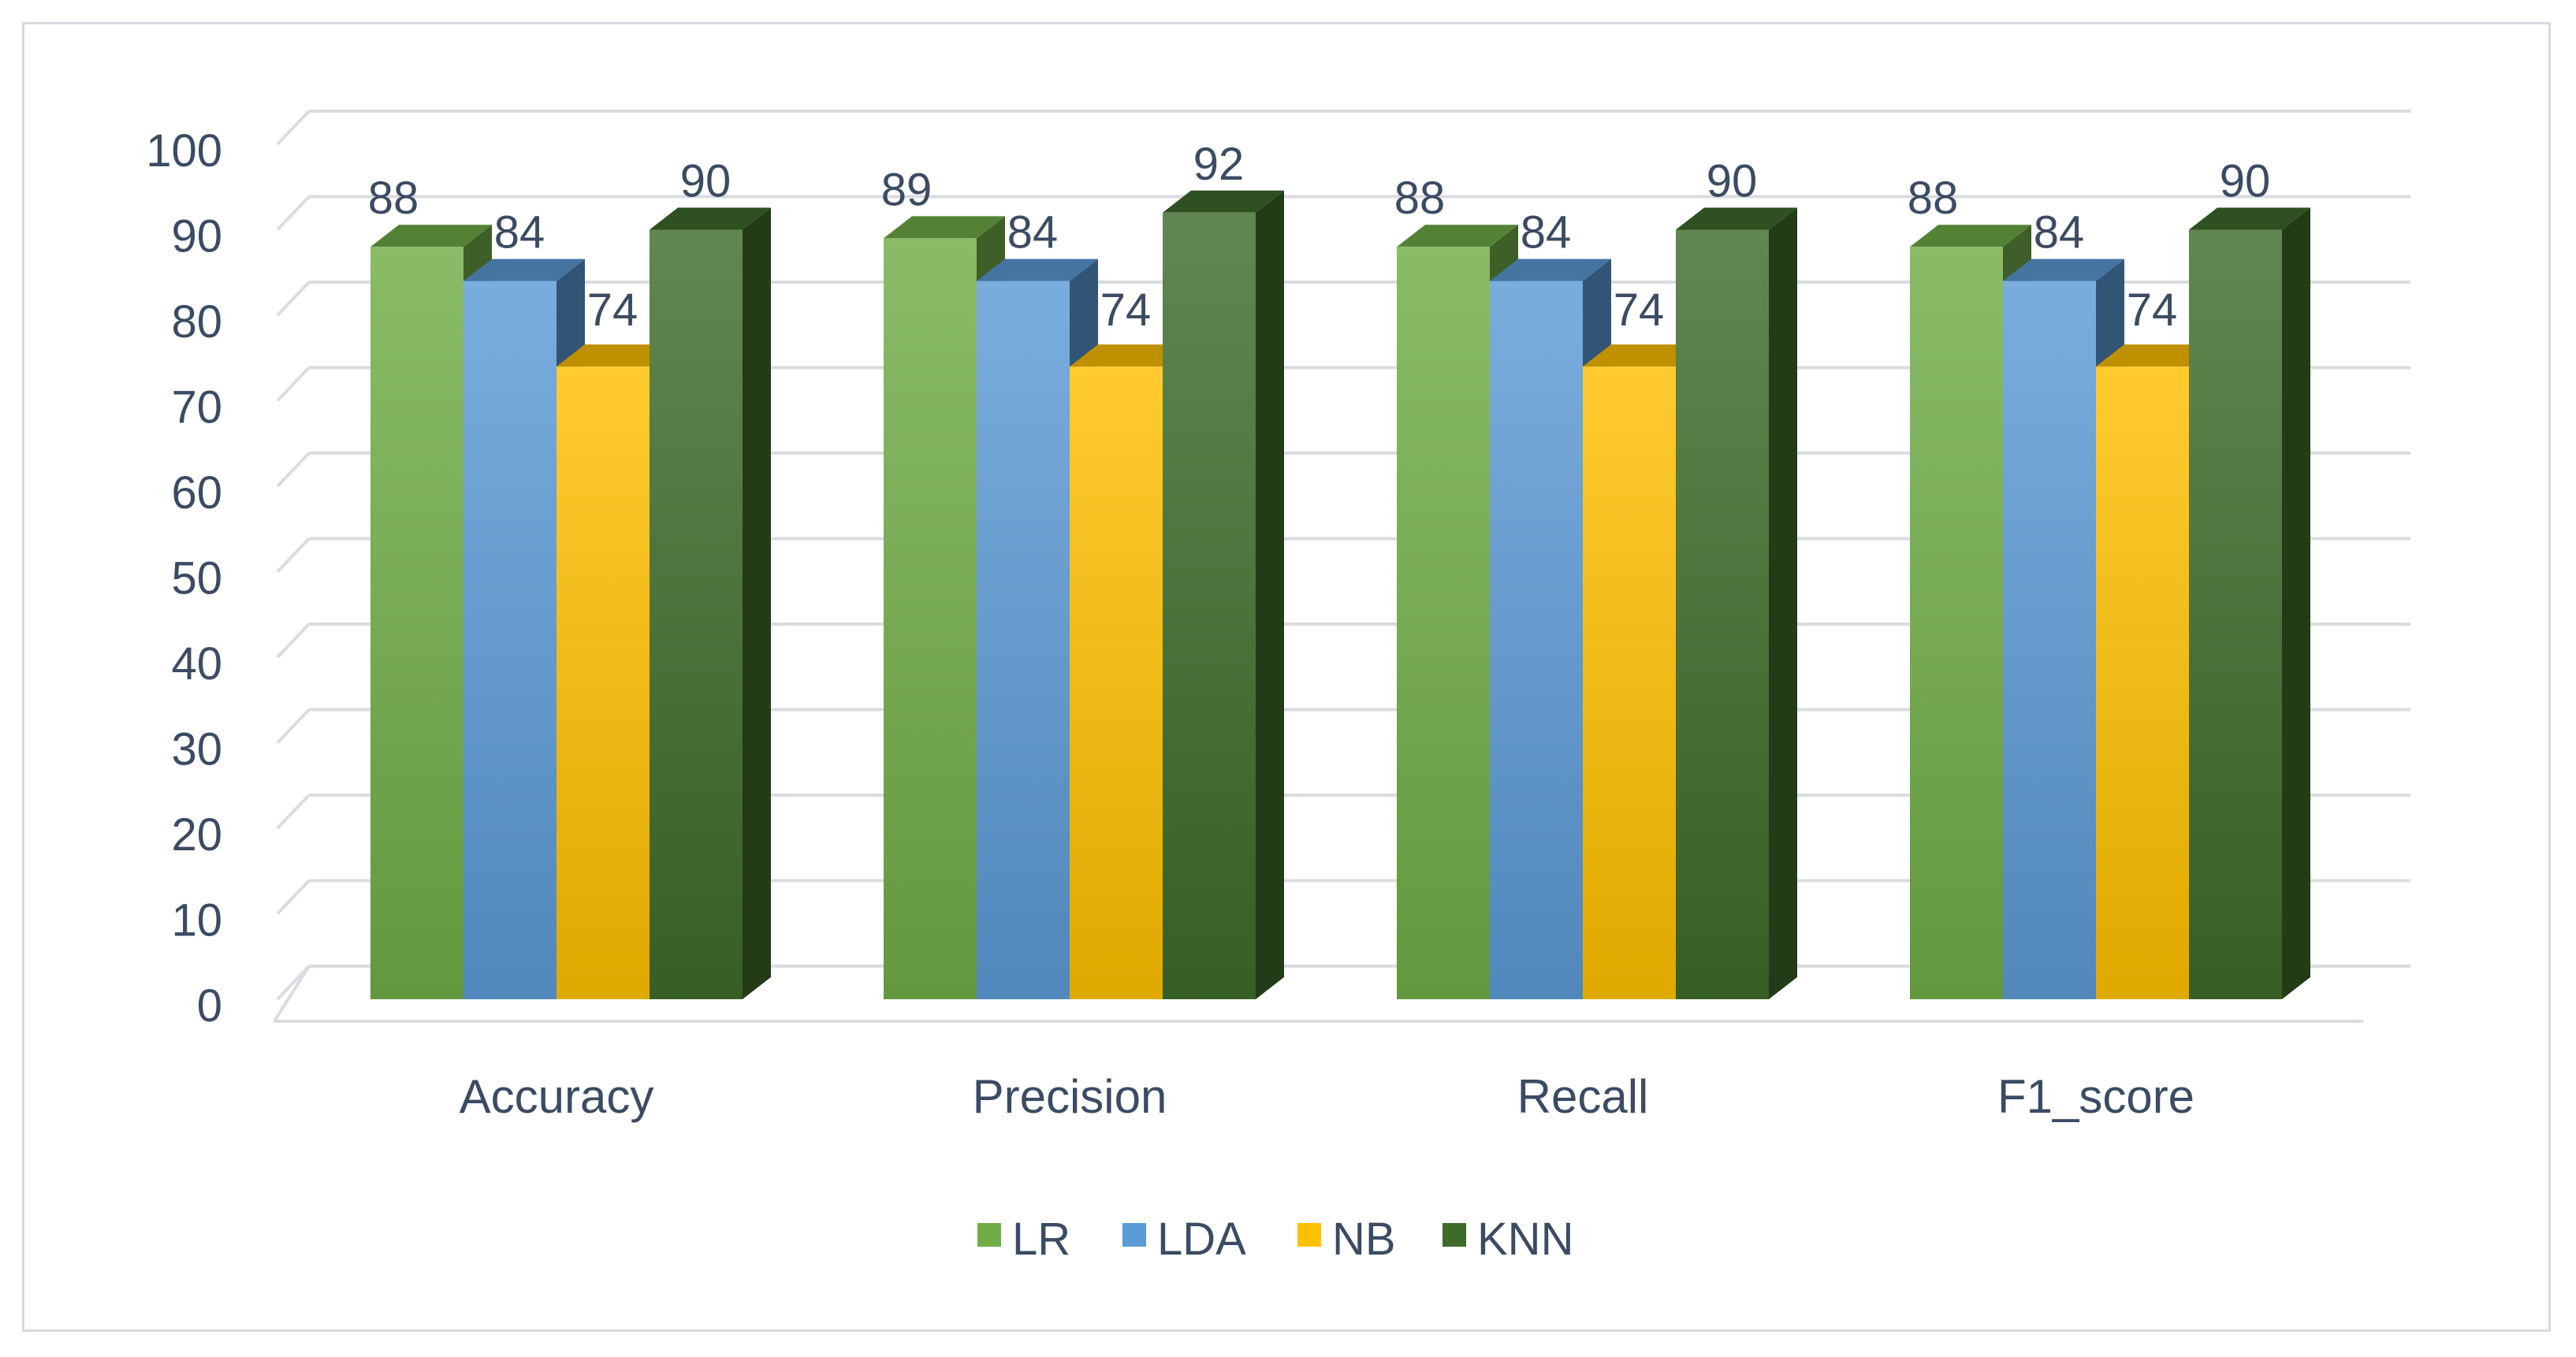 The image size is (2576, 1357). I want to click on y-tick-label: 10, so click(196, 920).